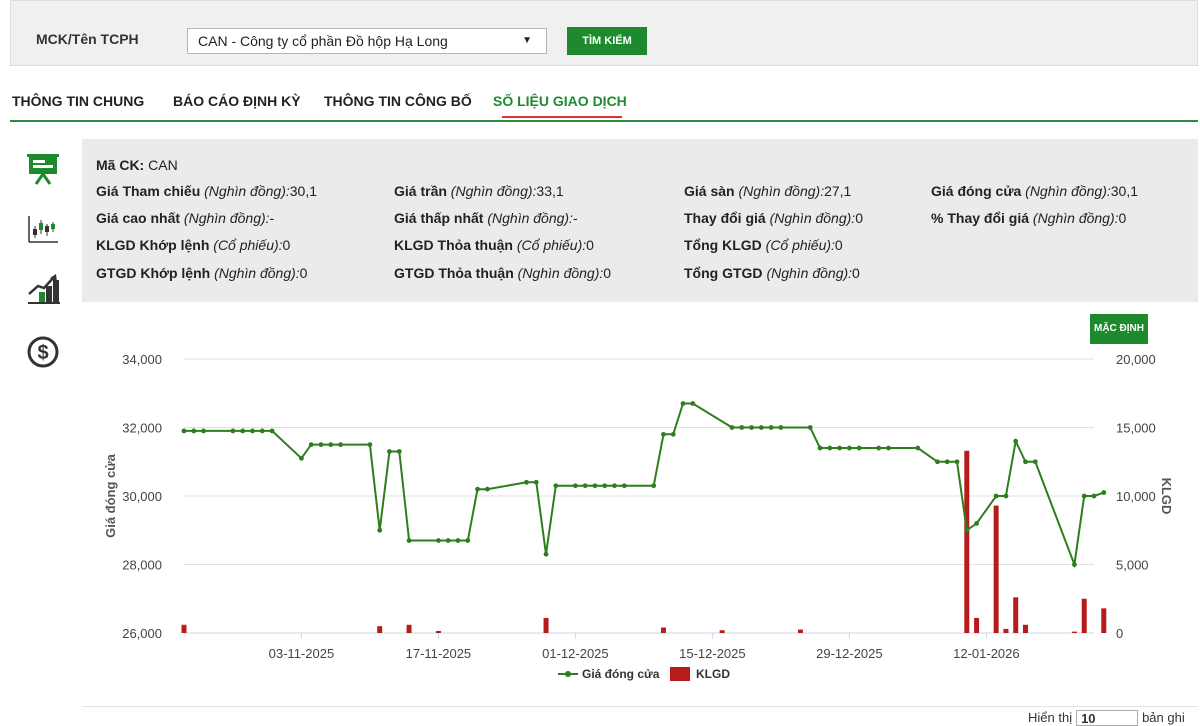 The height and width of the screenshot is (726, 1200). I want to click on left-tick-label: 28,000, so click(142, 565).